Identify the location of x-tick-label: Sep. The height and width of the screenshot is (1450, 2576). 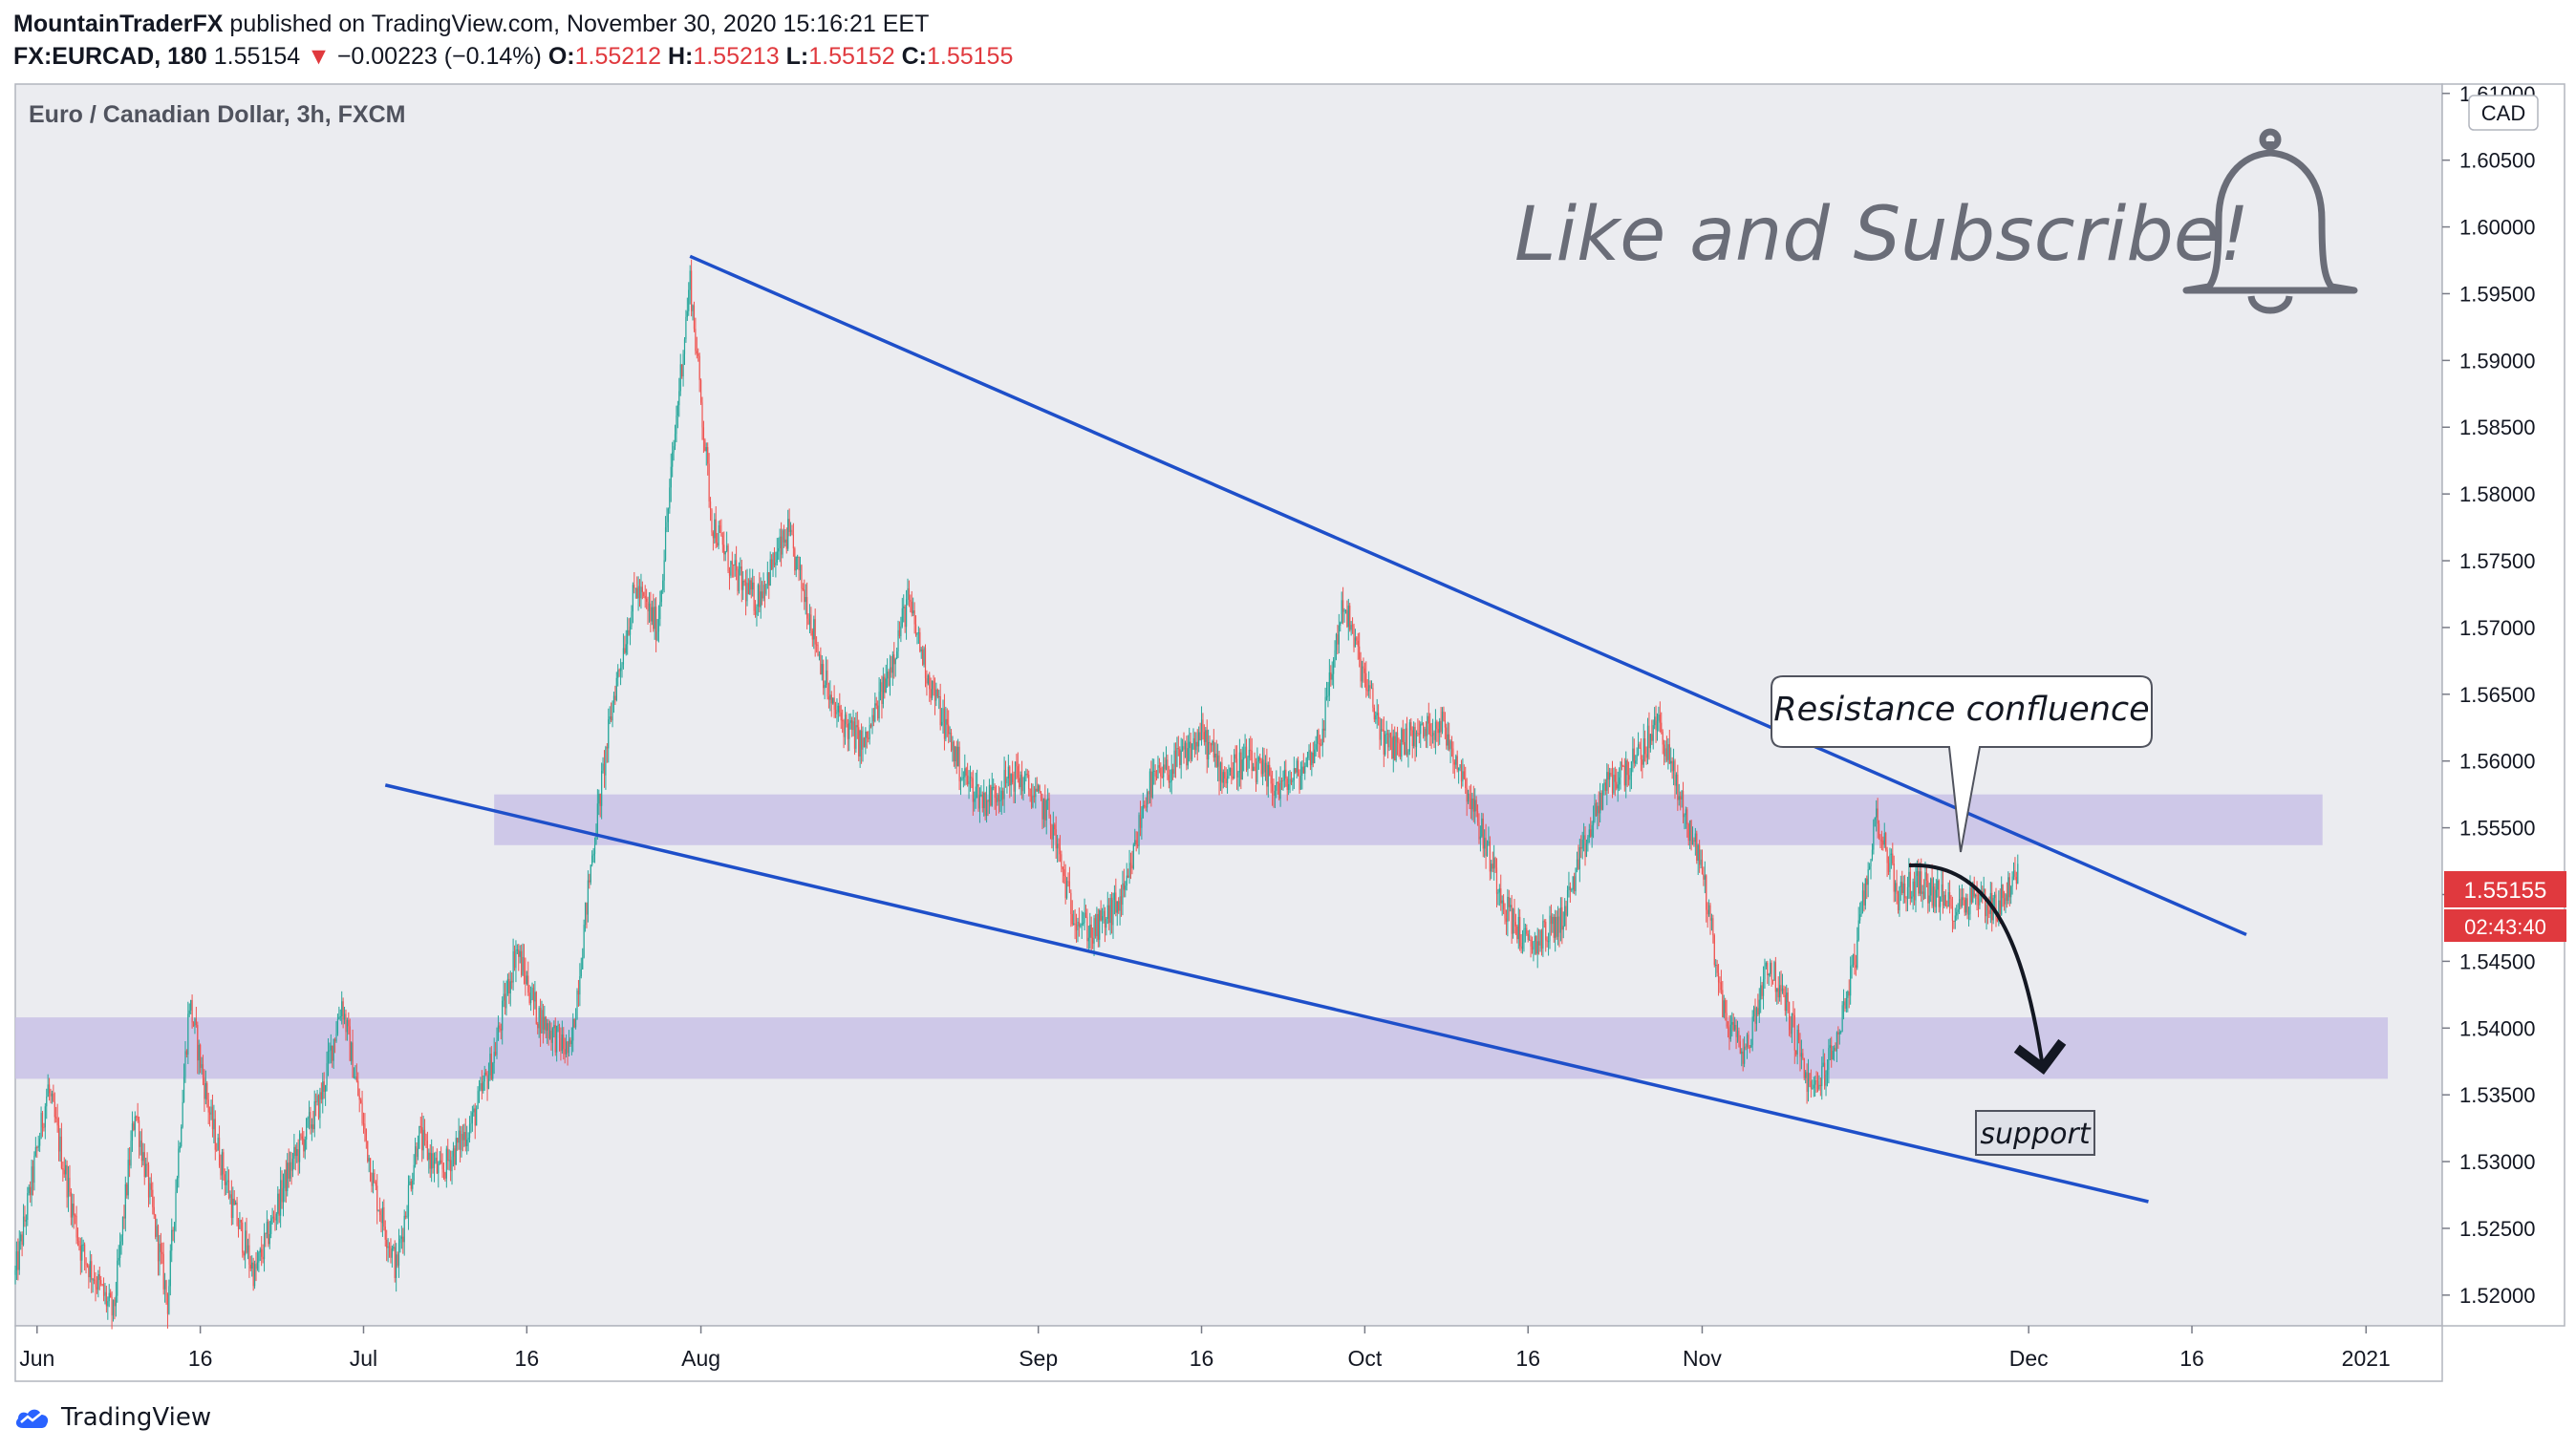
(1038, 1358).